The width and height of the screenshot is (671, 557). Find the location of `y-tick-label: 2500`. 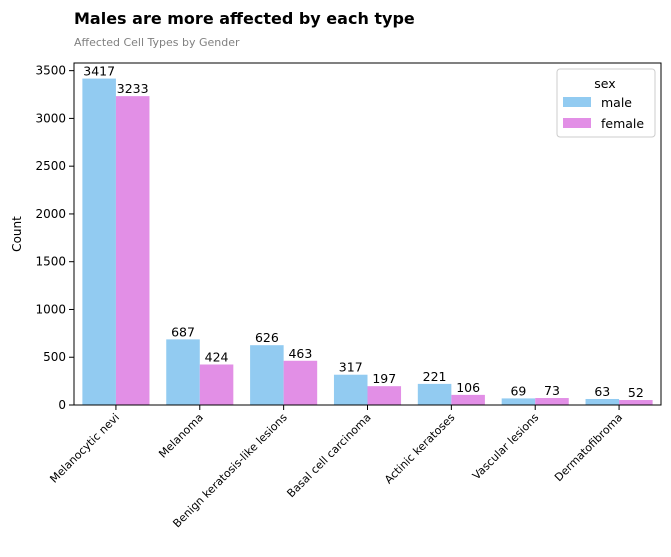

y-tick-label: 2500 is located at coordinates (50, 166).